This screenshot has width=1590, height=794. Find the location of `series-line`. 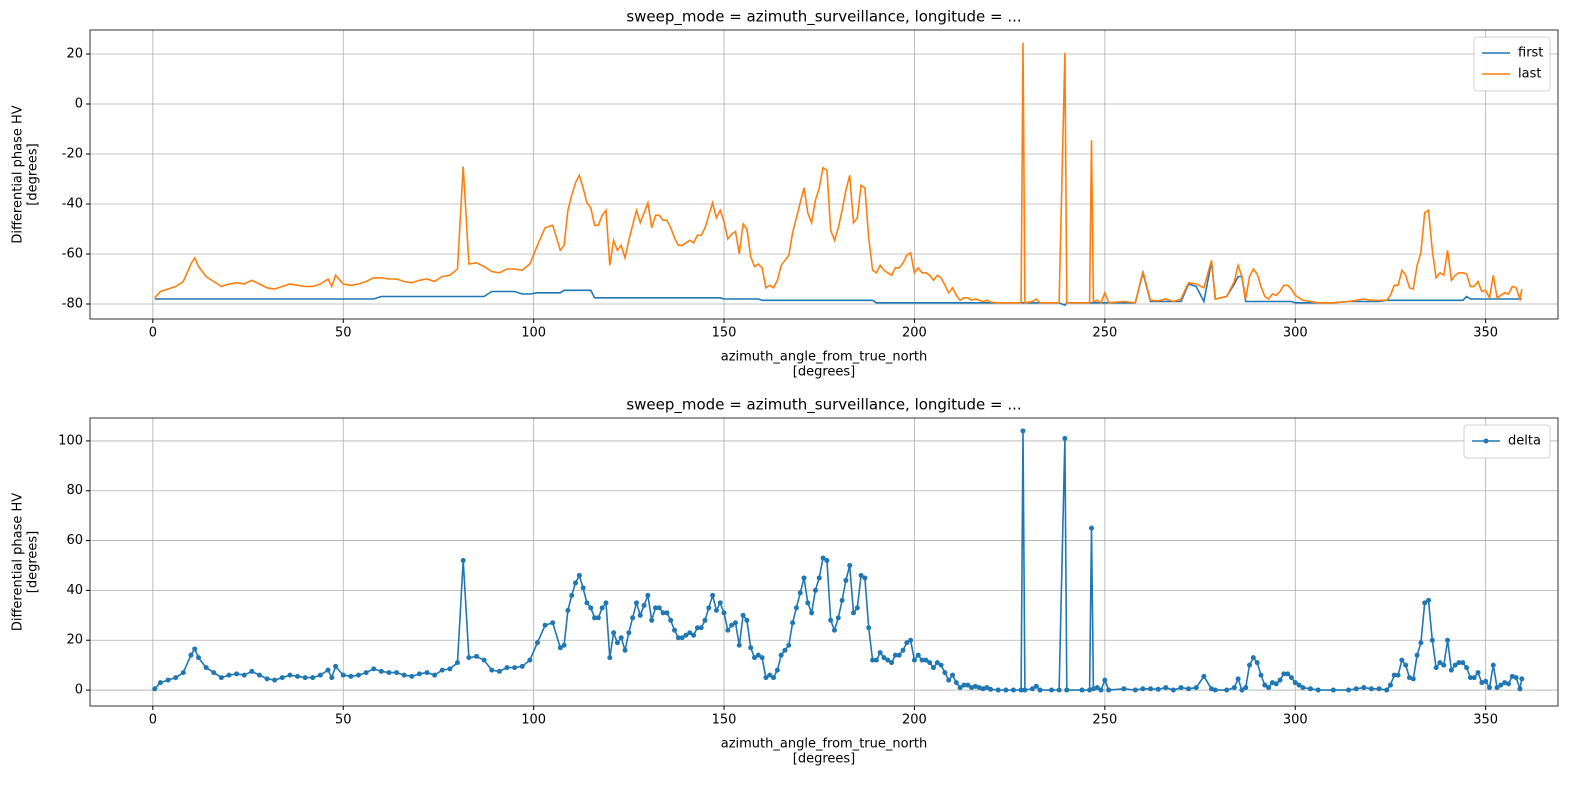

series-line is located at coordinates (838, 284).